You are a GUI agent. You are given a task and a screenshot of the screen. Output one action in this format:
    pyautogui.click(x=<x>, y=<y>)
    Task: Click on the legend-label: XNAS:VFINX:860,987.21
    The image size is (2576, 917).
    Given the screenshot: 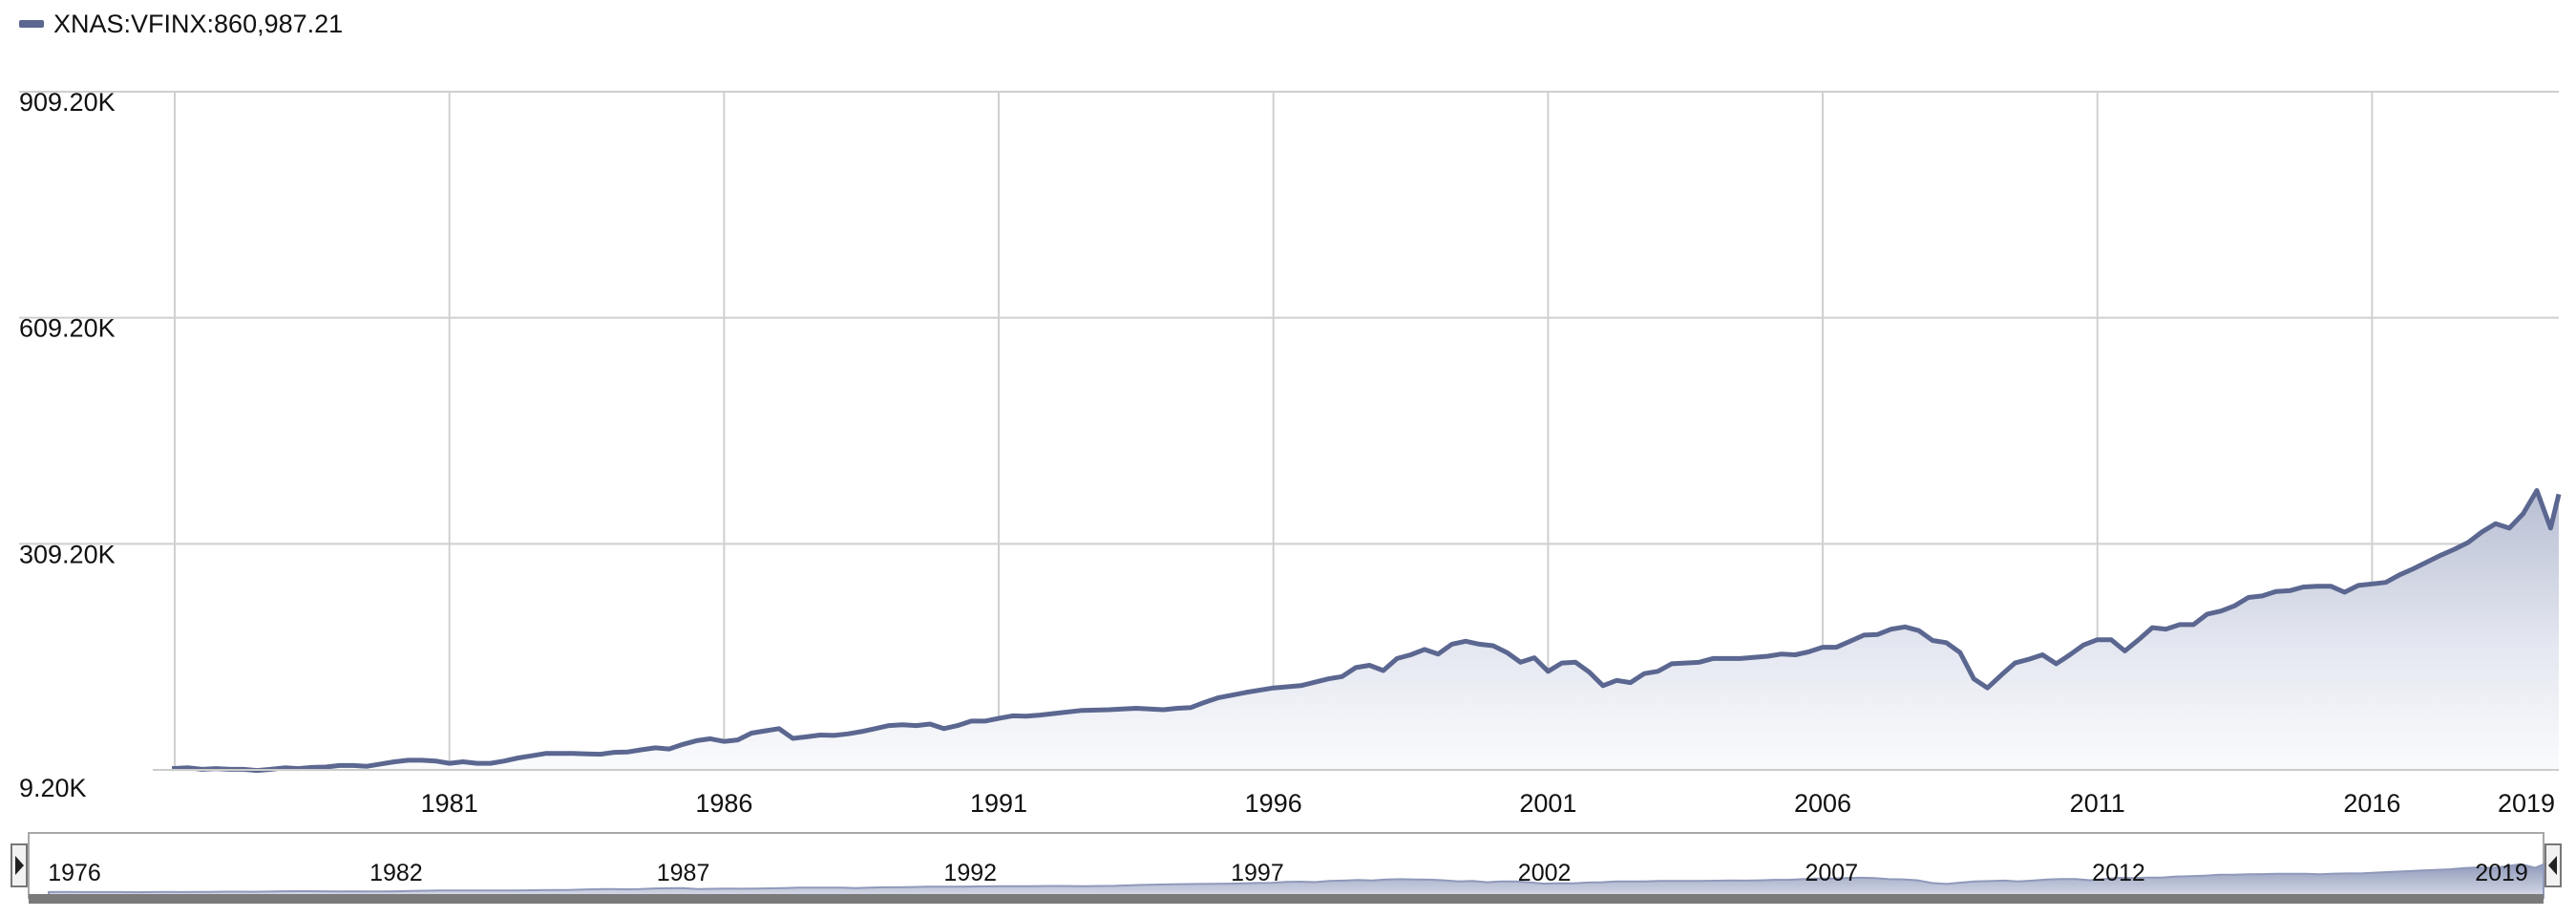 What is the action you would take?
    pyautogui.click(x=198, y=24)
    